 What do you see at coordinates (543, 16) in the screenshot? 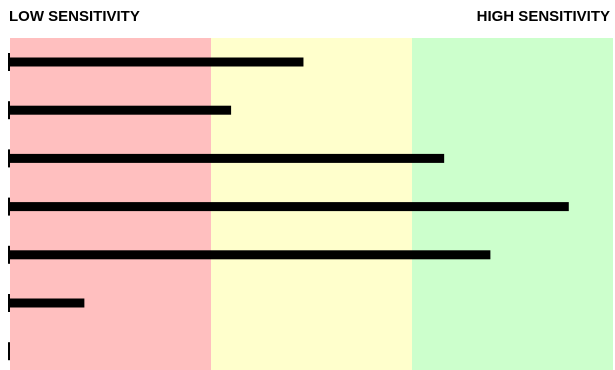
I see `high-sensitivity-label: HIGH SENSITIVITY` at bounding box center [543, 16].